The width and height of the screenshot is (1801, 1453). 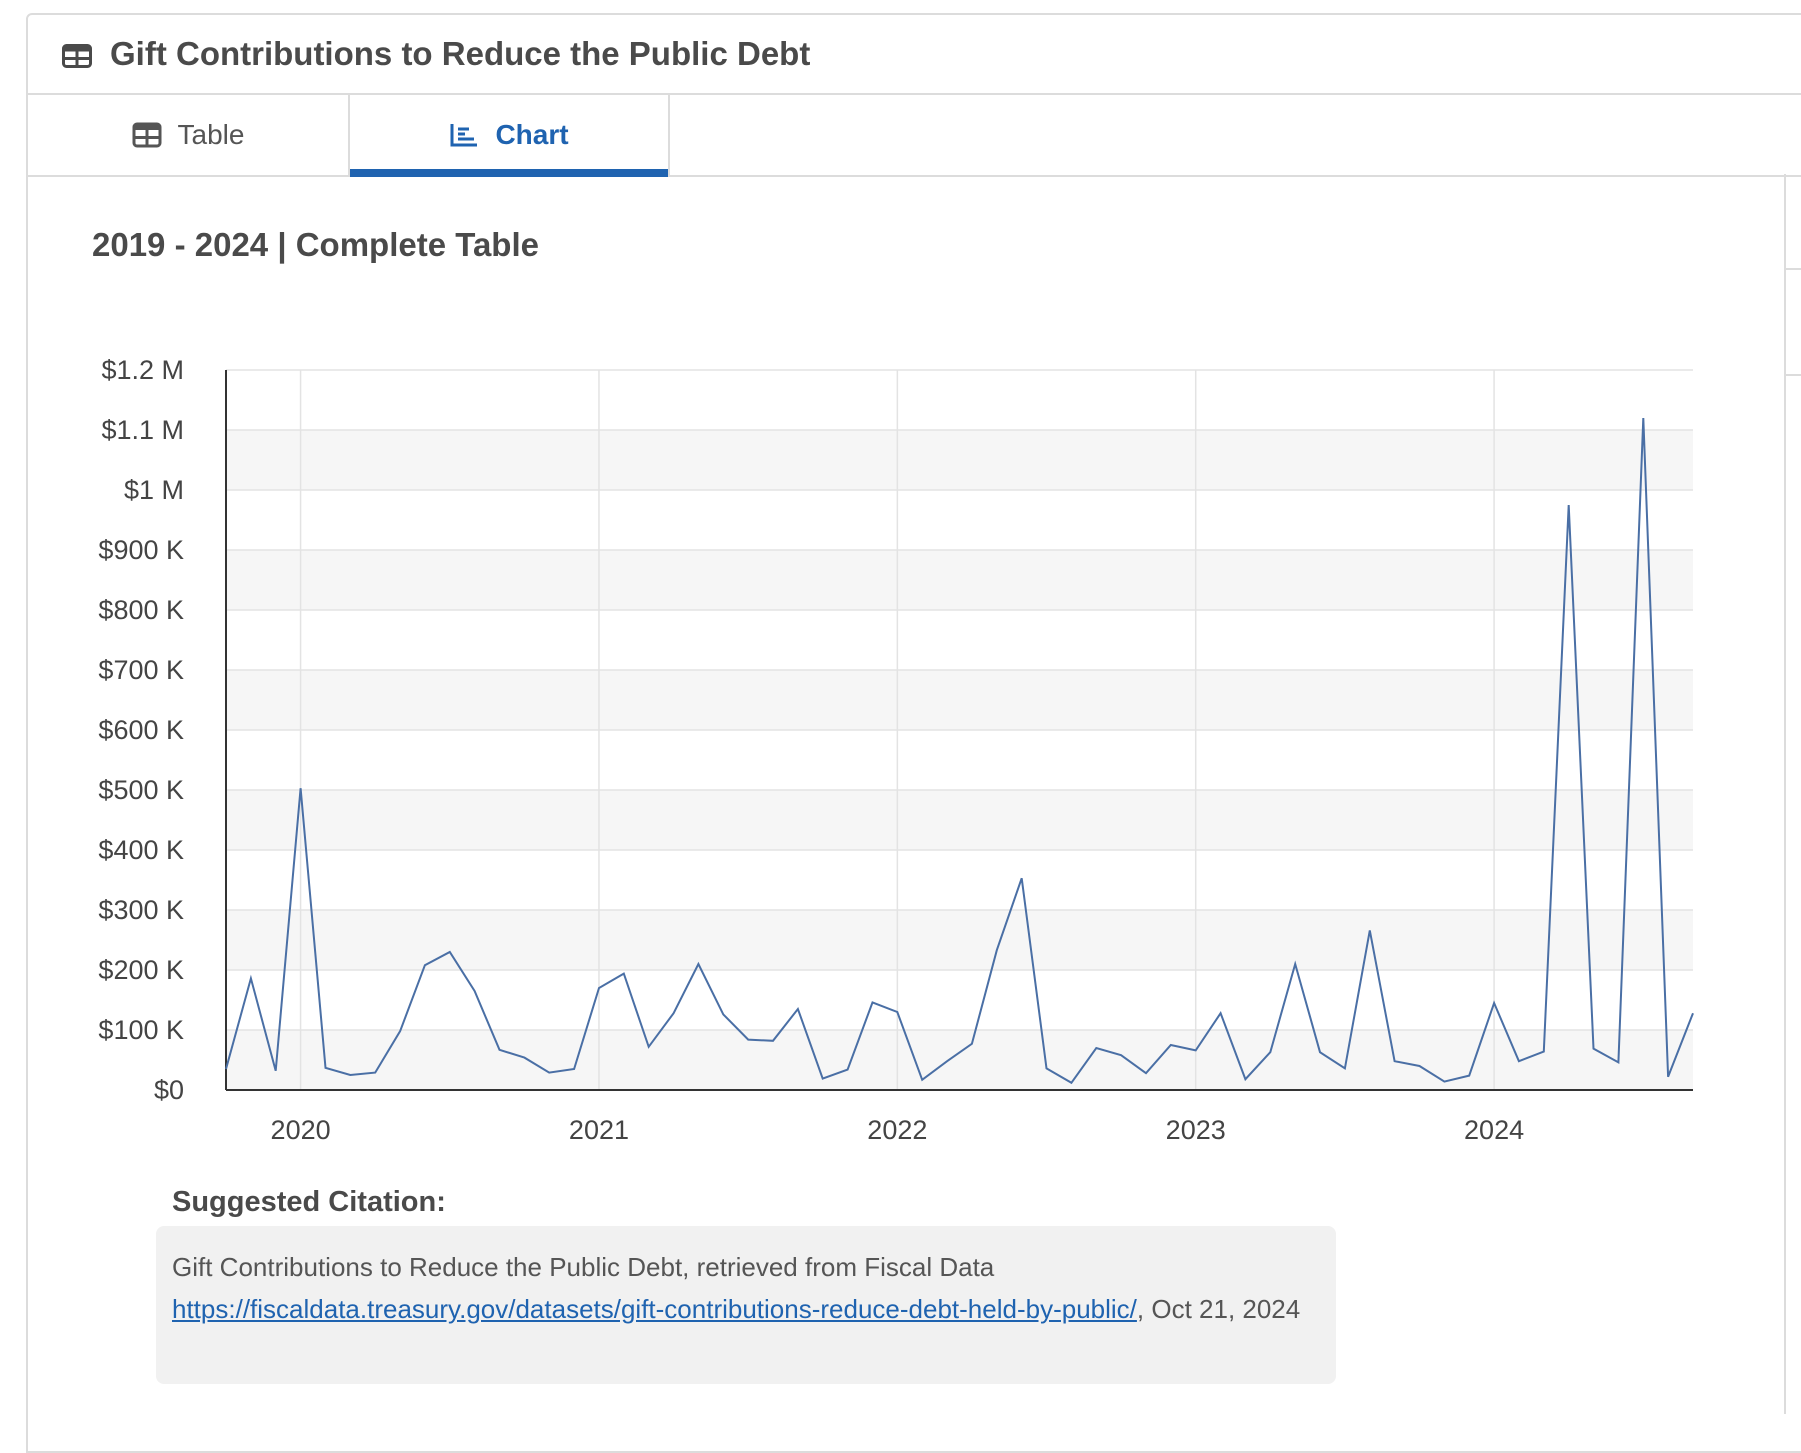 What do you see at coordinates (141, 850) in the screenshot?
I see `y-tick-label: $400 K` at bounding box center [141, 850].